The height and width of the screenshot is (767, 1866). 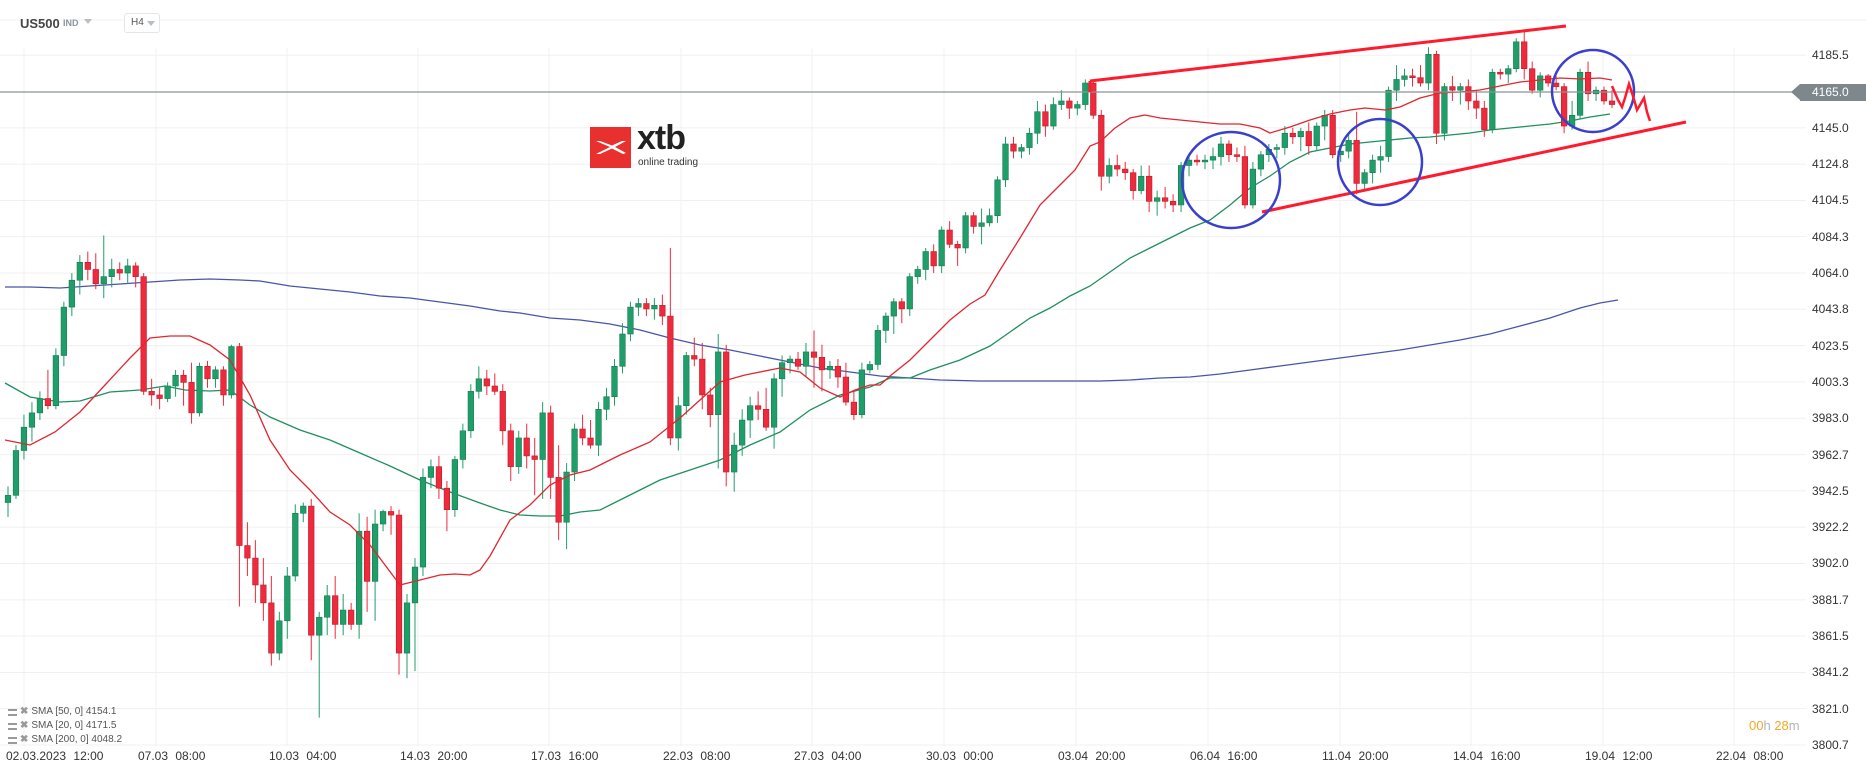 I want to click on legend-item-sma20: ✖ SMA [20, 0] 4171.5, so click(x=65, y=726).